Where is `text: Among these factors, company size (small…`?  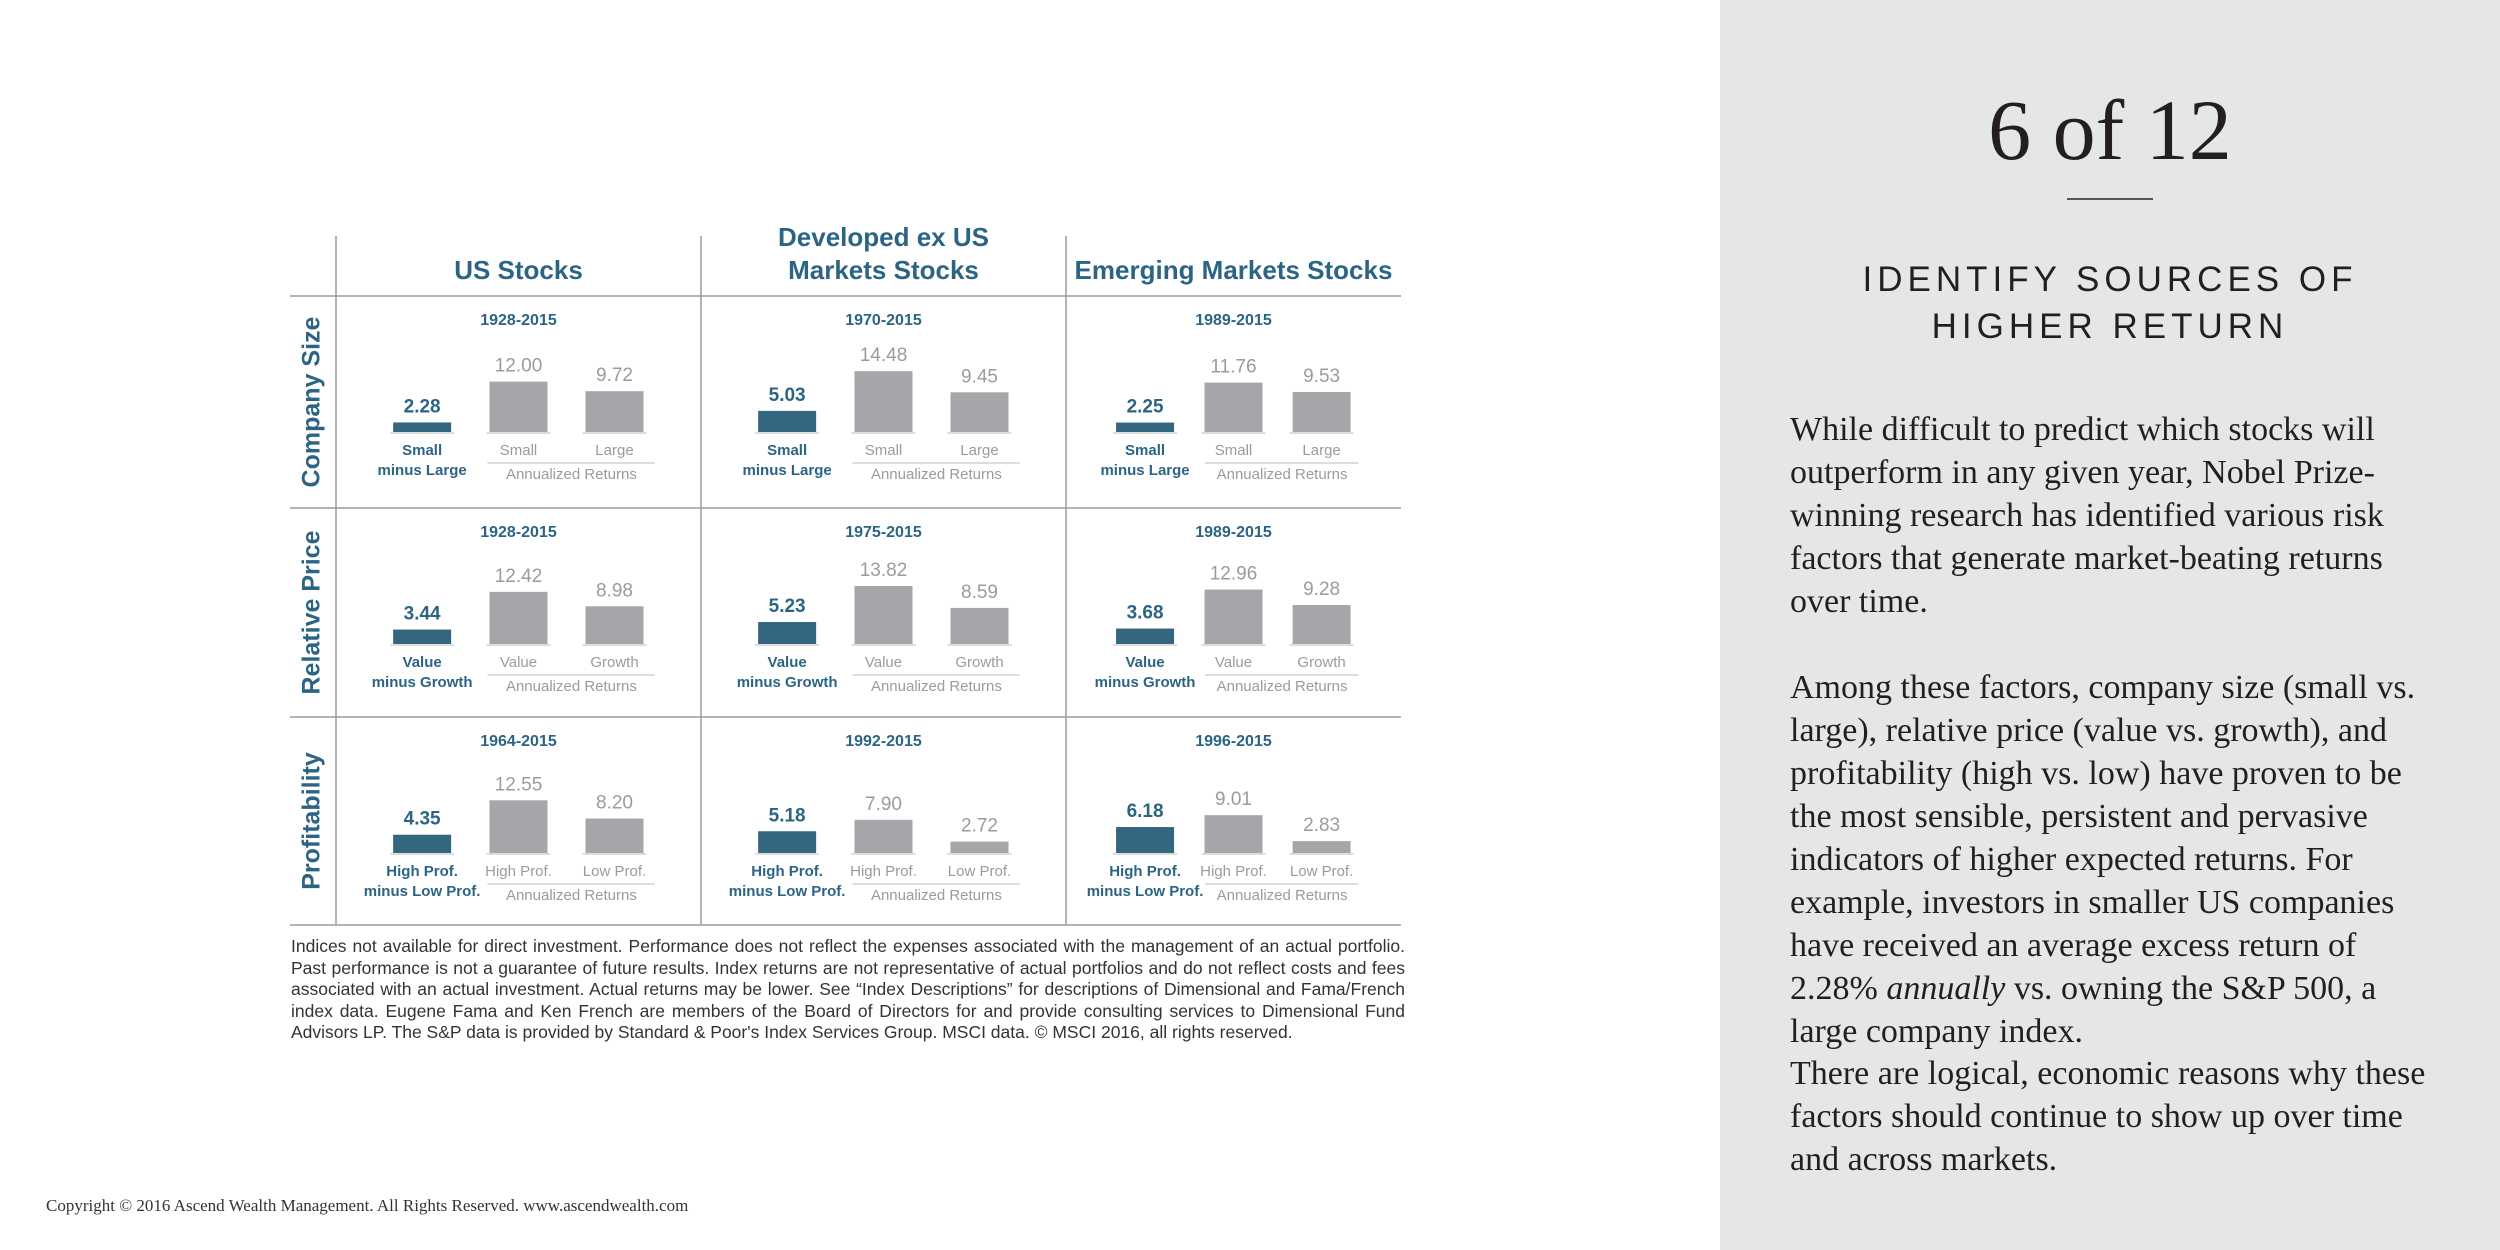
text: Among these factors, company size (small… is located at coordinates (2103, 838).